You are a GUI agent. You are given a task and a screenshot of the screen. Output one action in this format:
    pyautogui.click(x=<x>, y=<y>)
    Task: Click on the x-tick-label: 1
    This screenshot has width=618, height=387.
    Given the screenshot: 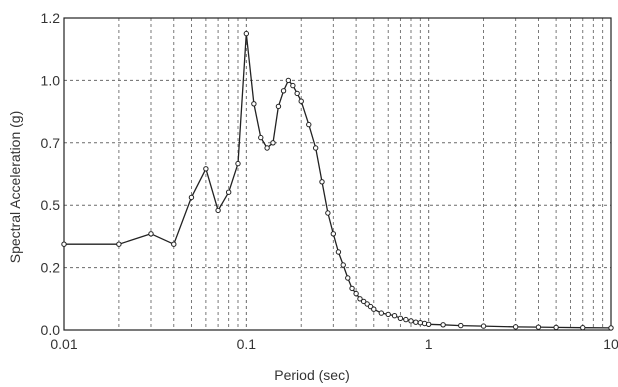 What is the action you would take?
    pyautogui.click(x=429, y=344)
    